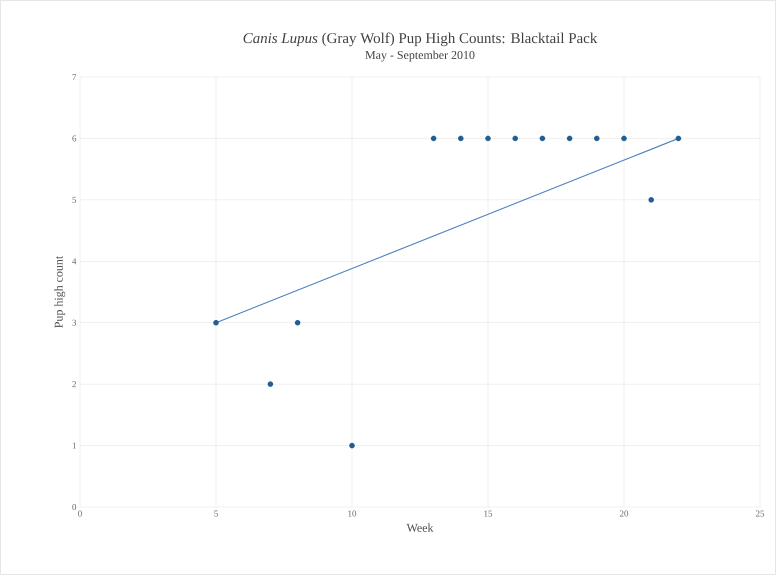 The width and height of the screenshot is (776, 575). I want to click on chart-title: Canis Lupus (Gray Wolf) Pup High Counts: Blacktail Pack, so click(421, 39).